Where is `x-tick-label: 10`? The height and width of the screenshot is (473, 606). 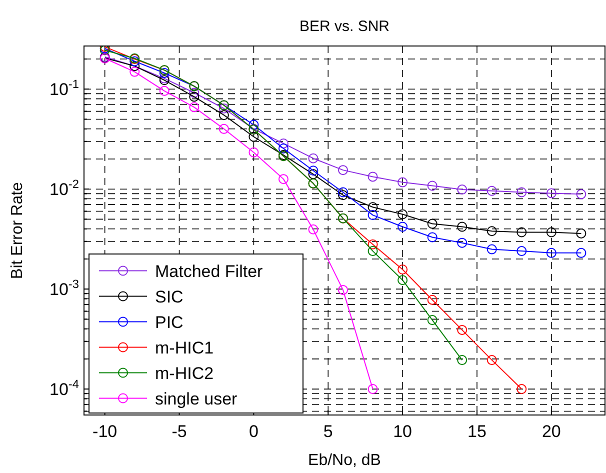 x-tick-label: 10 is located at coordinates (402, 431).